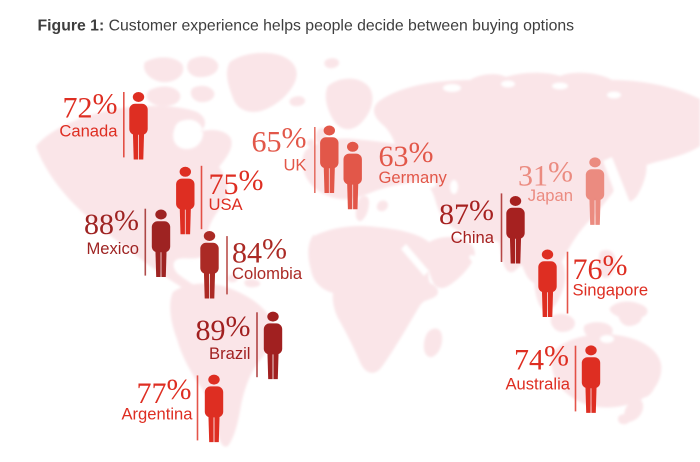 This screenshot has height=462, width=700. I want to click on svg-text: Argentina, so click(157, 414).